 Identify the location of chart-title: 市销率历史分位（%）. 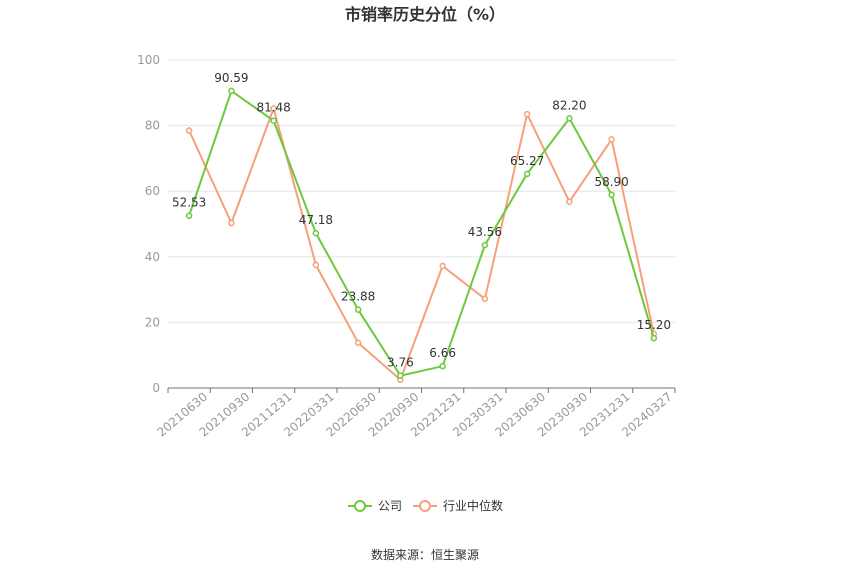
(425, 14).